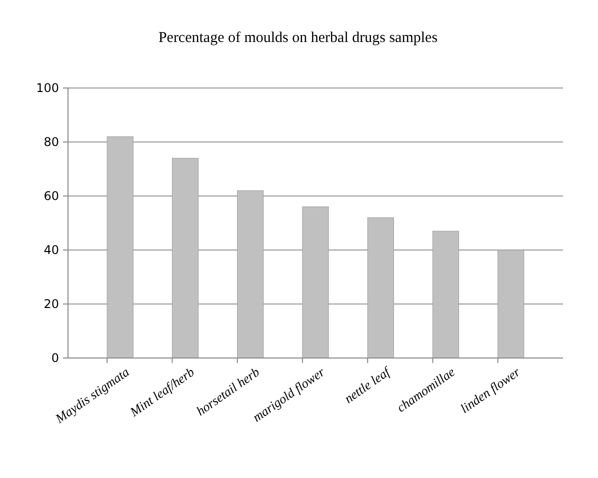 The width and height of the screenshot is (598, 478). Describe the element at coordinates (51, 142) in the screenshot. I see `y-tick-label: 80` at that location.